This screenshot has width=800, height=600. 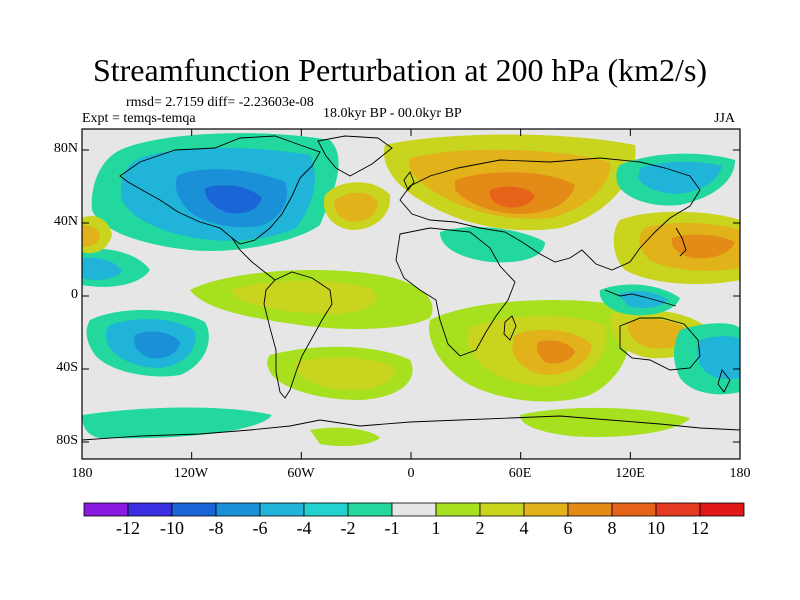 What do you see at coordinates (253, 259) in the screenshot?
I see `coastline-central-america` at bounding box center [253, 259].